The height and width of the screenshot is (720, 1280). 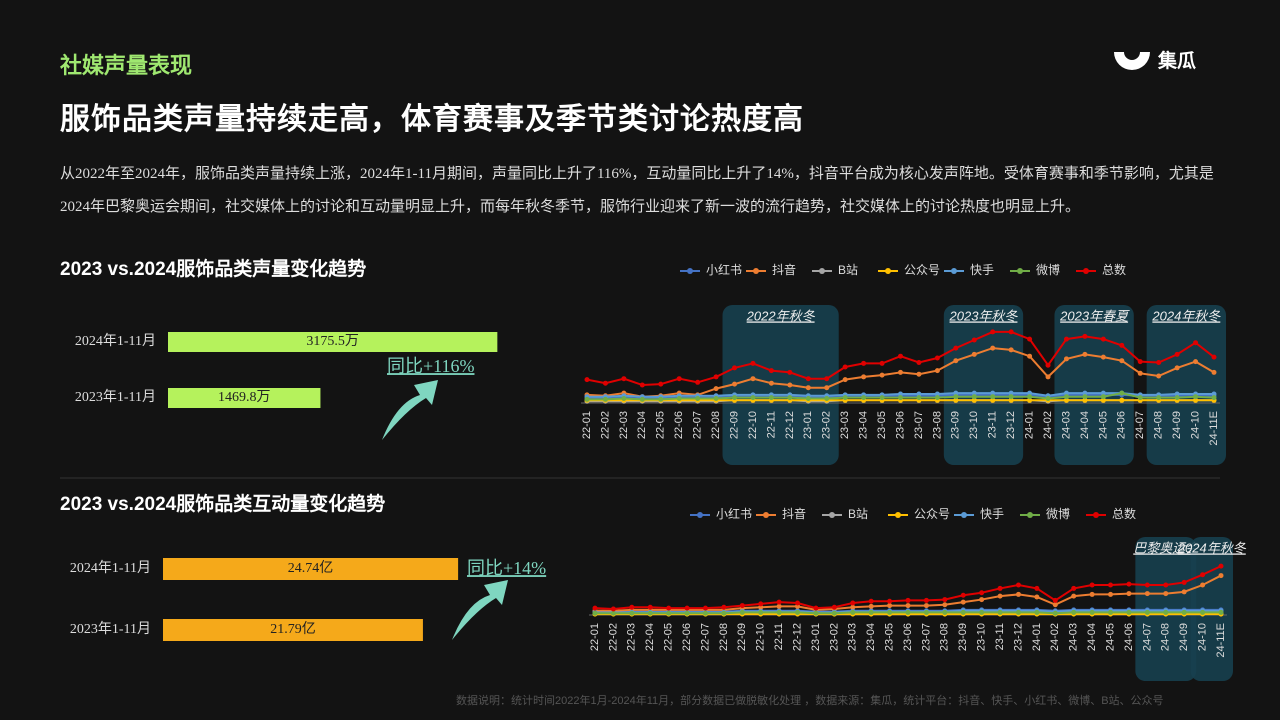 What do you see at coordinates (1159, 425) in the screenshot?
I see `x-tick-label: 24-08` at bounding box center [1159, 425].